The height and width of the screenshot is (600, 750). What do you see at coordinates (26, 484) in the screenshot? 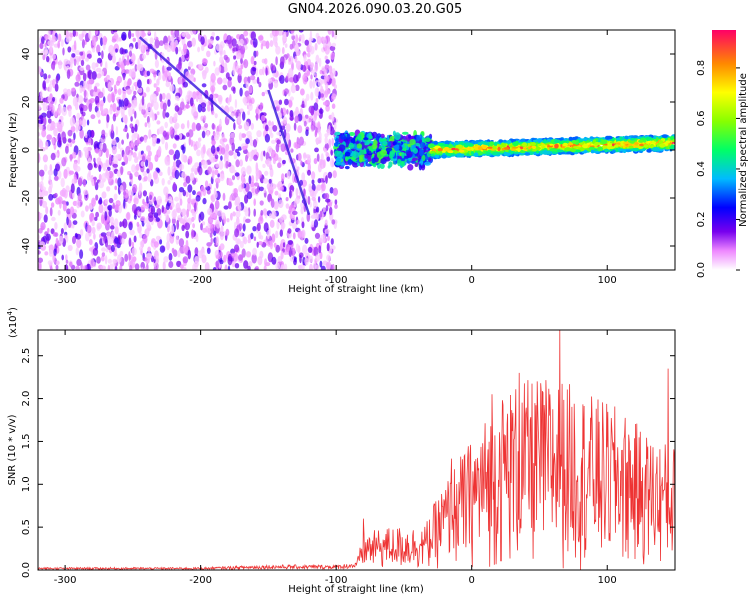
I see `y-tick-label: 1.0` at bounding box center [26, 484].